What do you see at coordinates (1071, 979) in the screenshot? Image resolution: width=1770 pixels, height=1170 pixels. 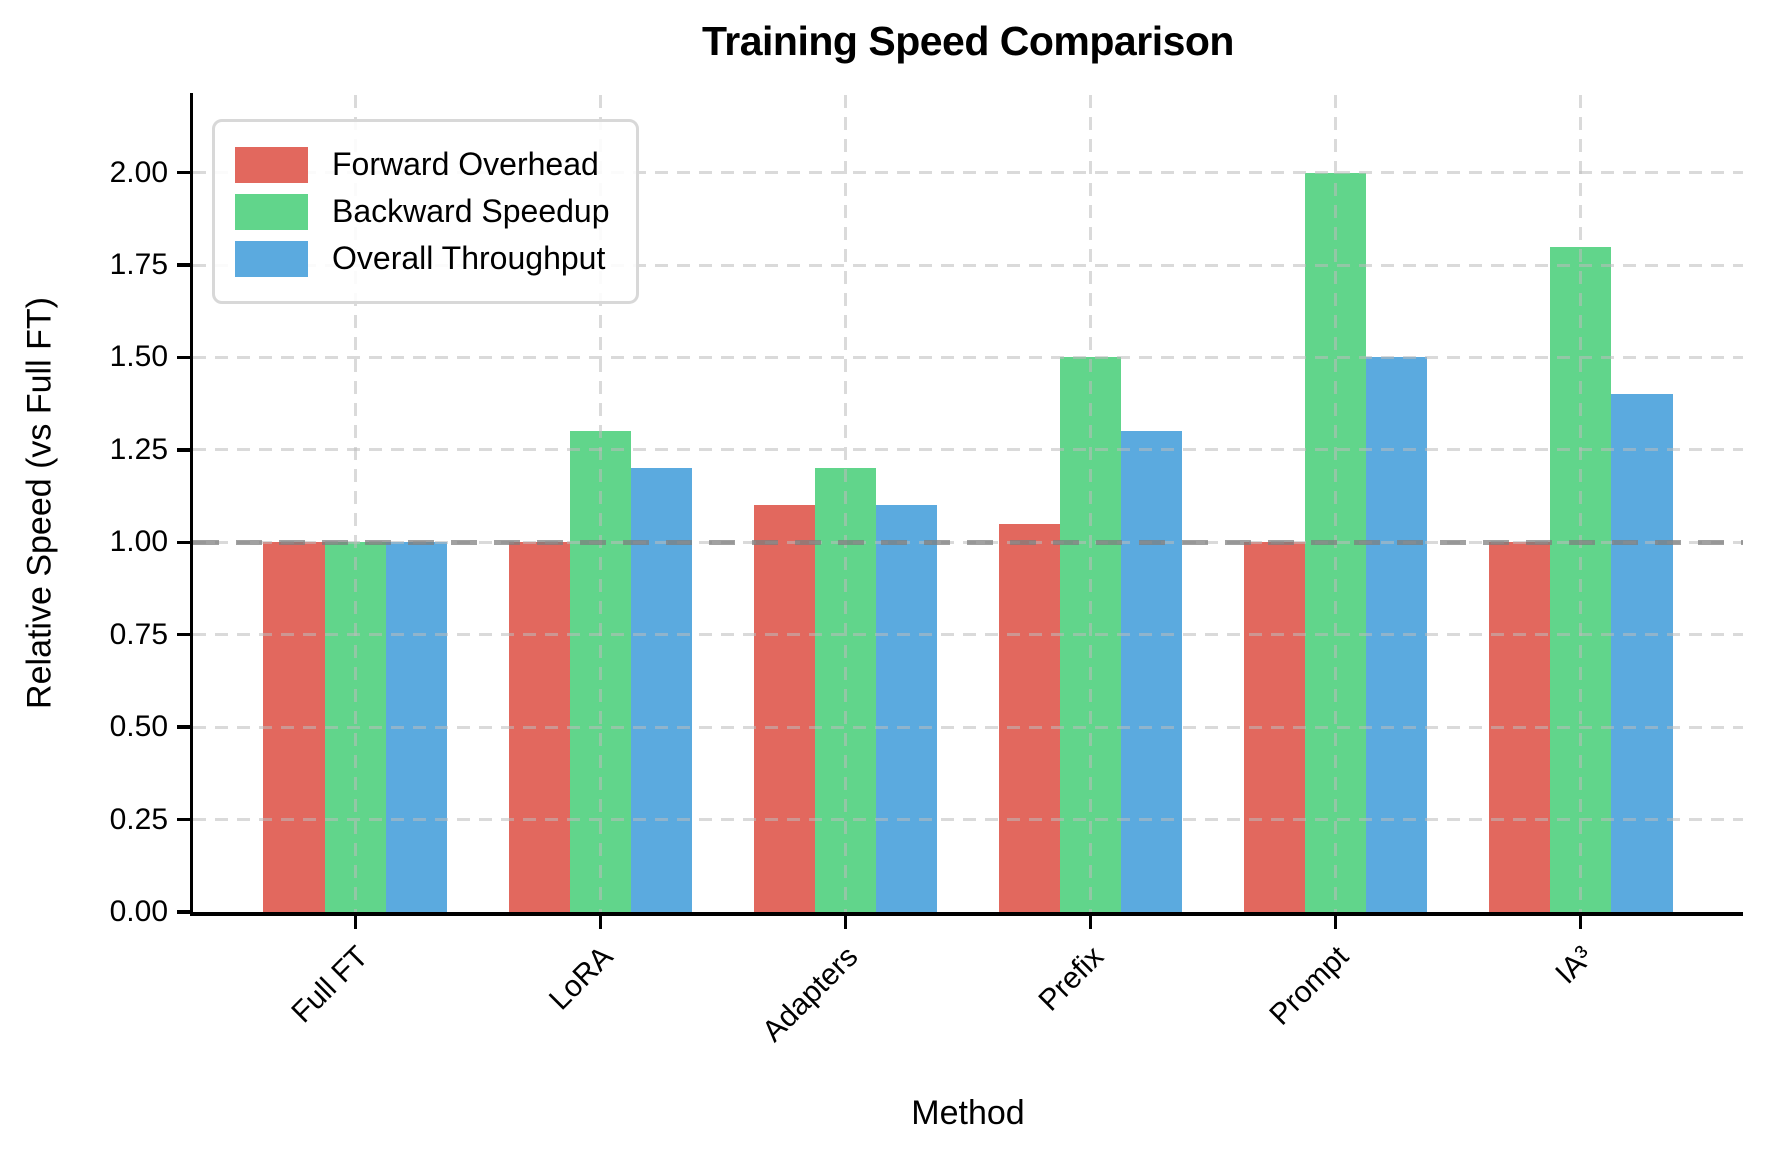 I see `x-tick-label-prefix: Prefix` at bounding box center [1071, 979].